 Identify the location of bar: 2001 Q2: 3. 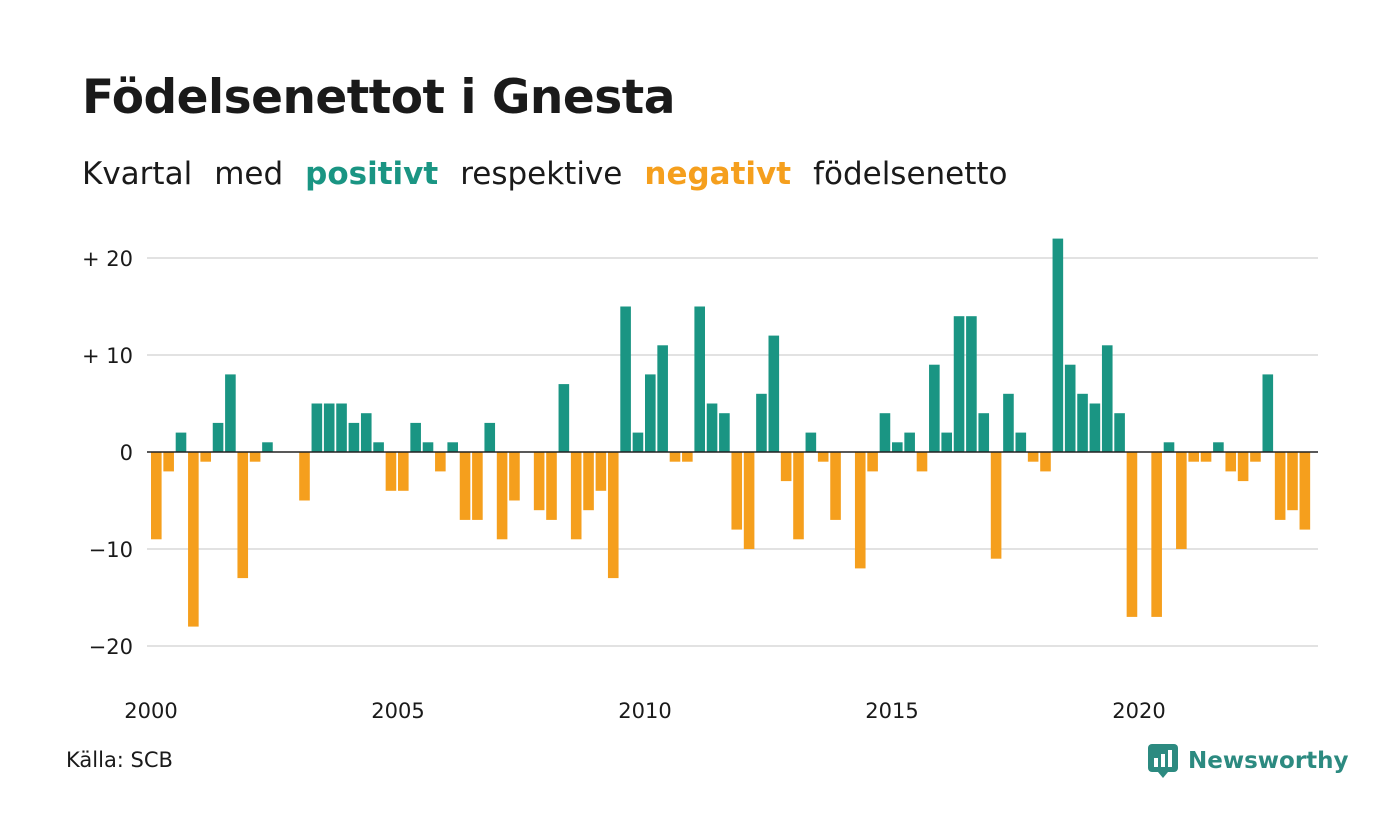
(218, 437).